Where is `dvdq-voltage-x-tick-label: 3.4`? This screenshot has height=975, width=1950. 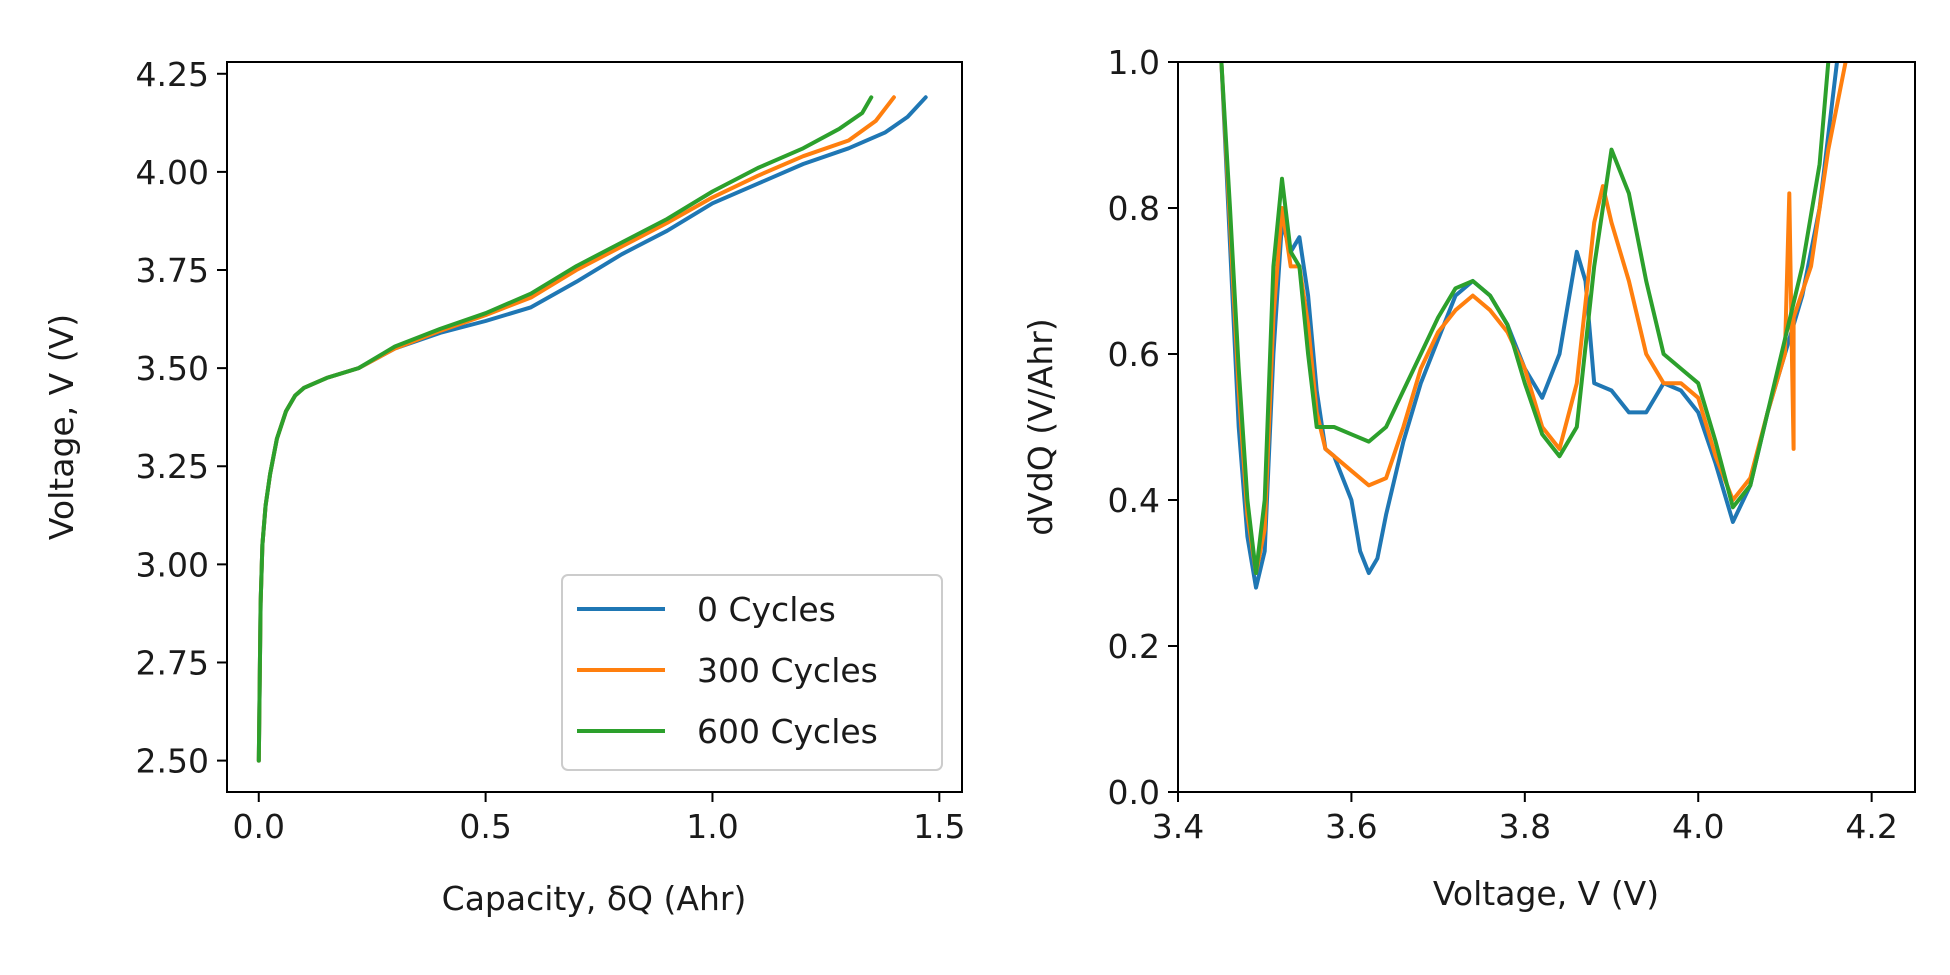 dvdq-voltage-x-tick-label: 3.4 is located at coordinates (1178, 826).